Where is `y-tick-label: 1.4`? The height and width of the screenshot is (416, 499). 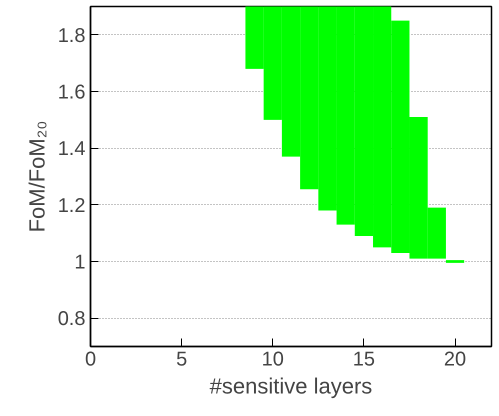
y-tick-label: 1.4 is located at coordinates (72, 149).